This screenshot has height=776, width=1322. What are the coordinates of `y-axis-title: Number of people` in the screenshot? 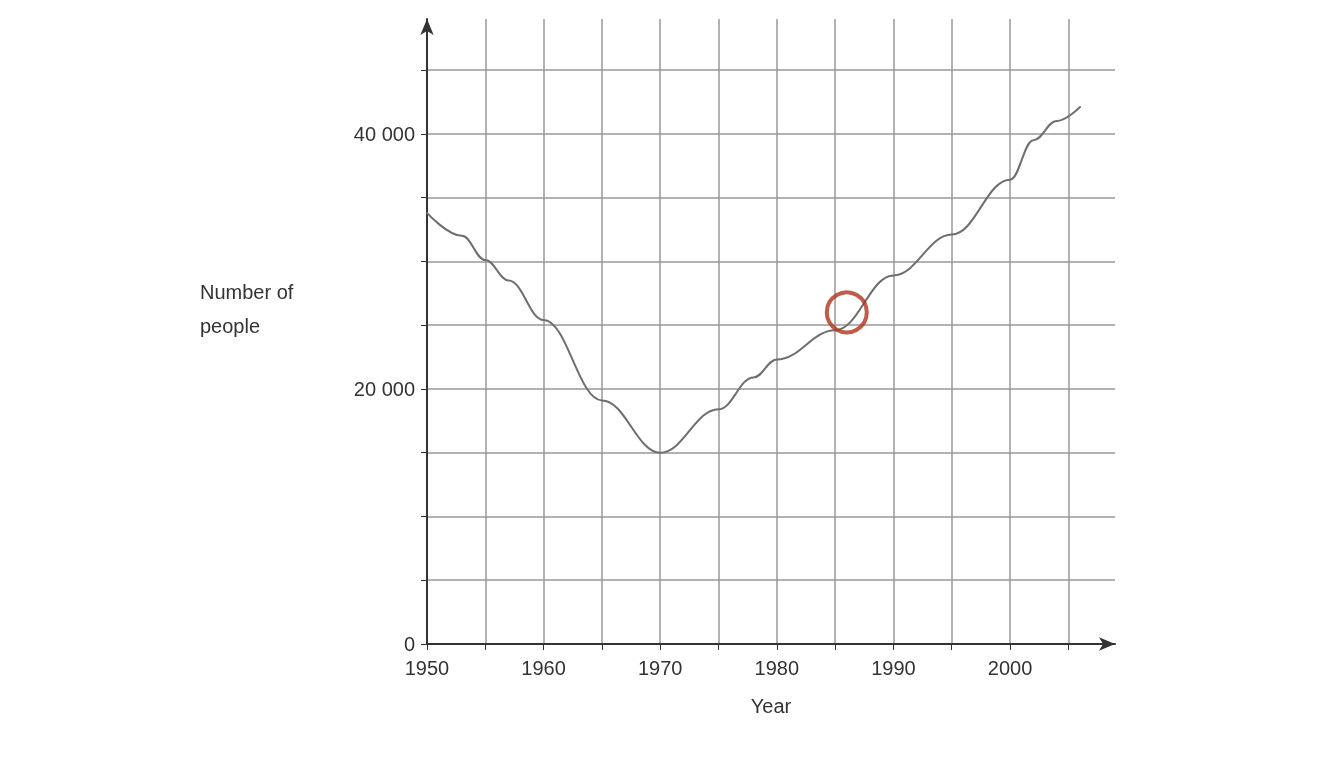 It's located at (249, 309).